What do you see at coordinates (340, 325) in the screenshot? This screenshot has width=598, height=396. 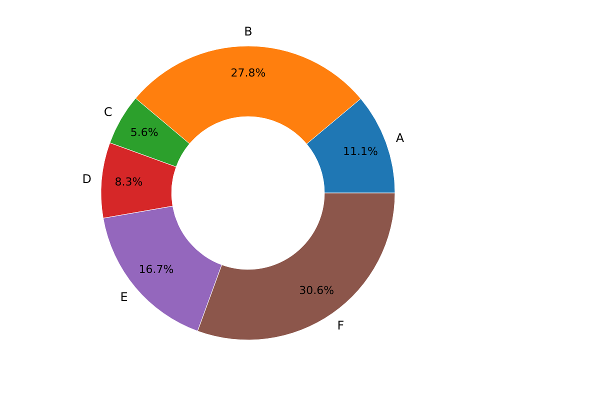 I see `slice-label: F` at bounding box center [340, 325].